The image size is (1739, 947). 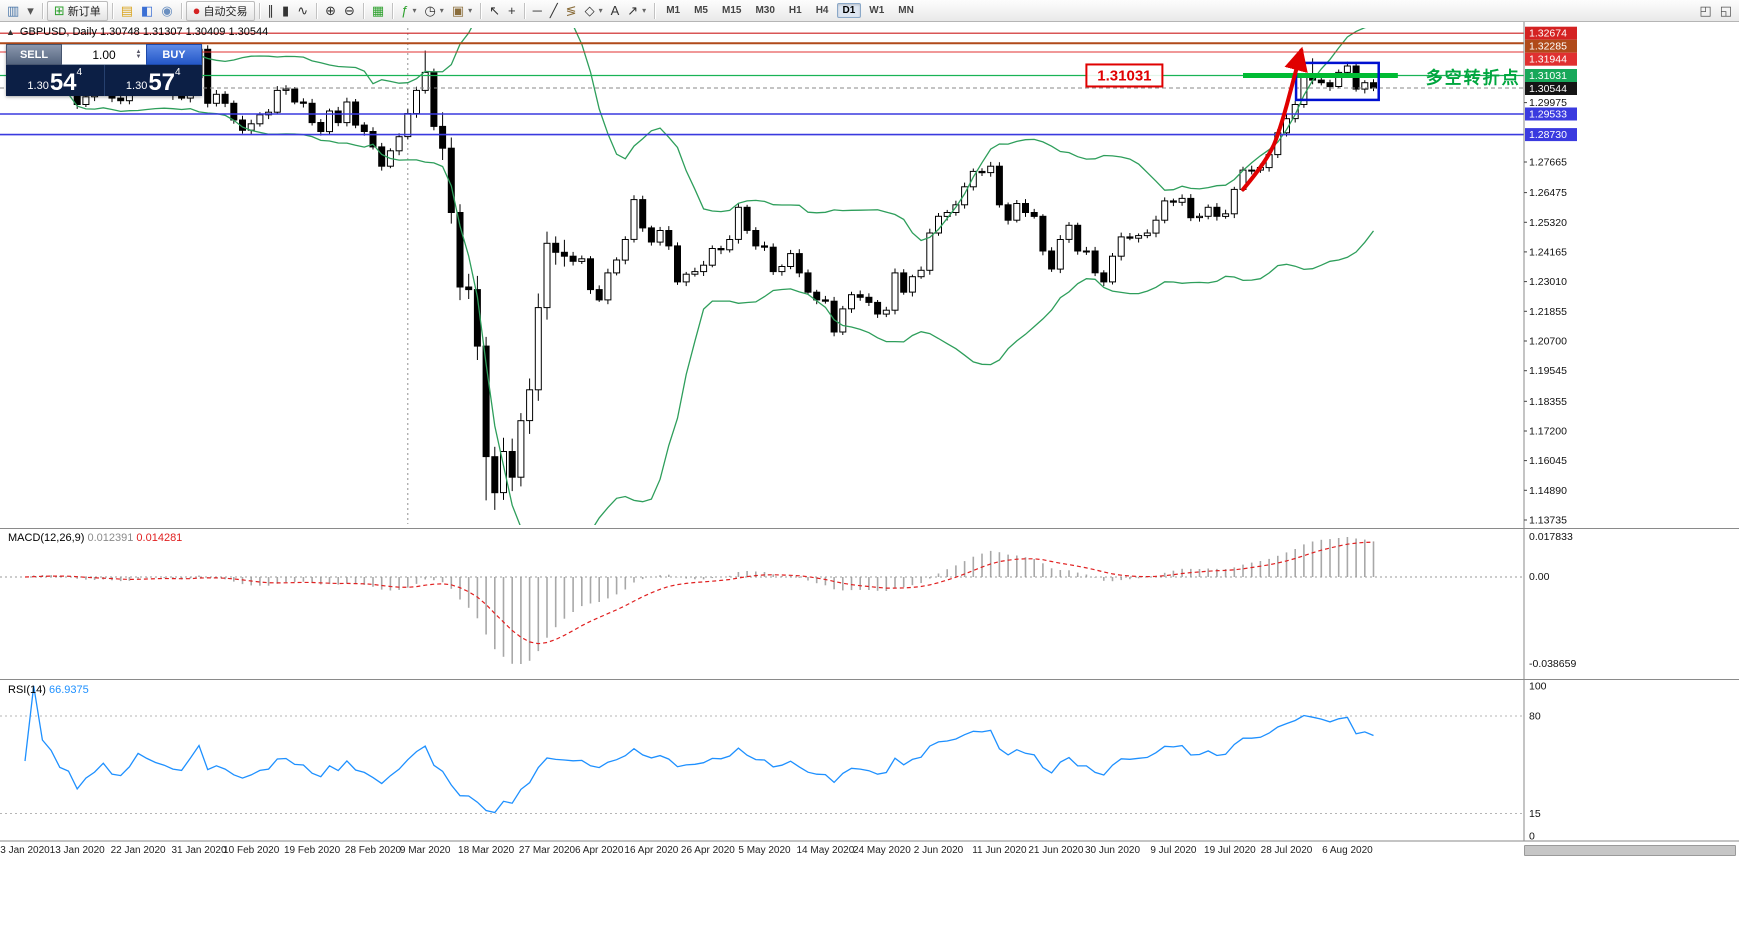 What do you see at coordinates (174, 54) in the screenshot?
I see `buy-button: BUY` at bounding box center [174, 54].